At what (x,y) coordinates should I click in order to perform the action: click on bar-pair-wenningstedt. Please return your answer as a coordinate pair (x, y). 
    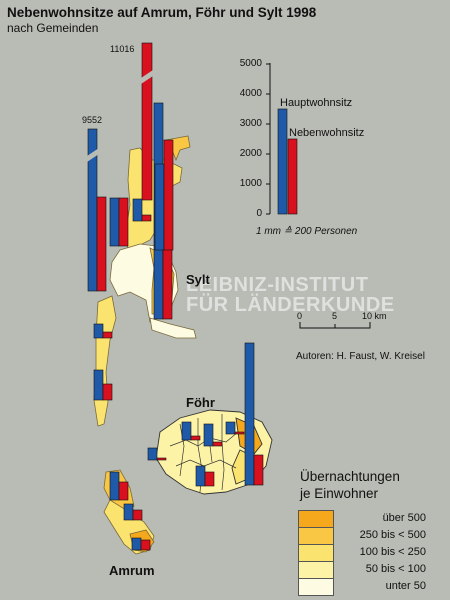
    Looking at the image, I should click on (142, 210).